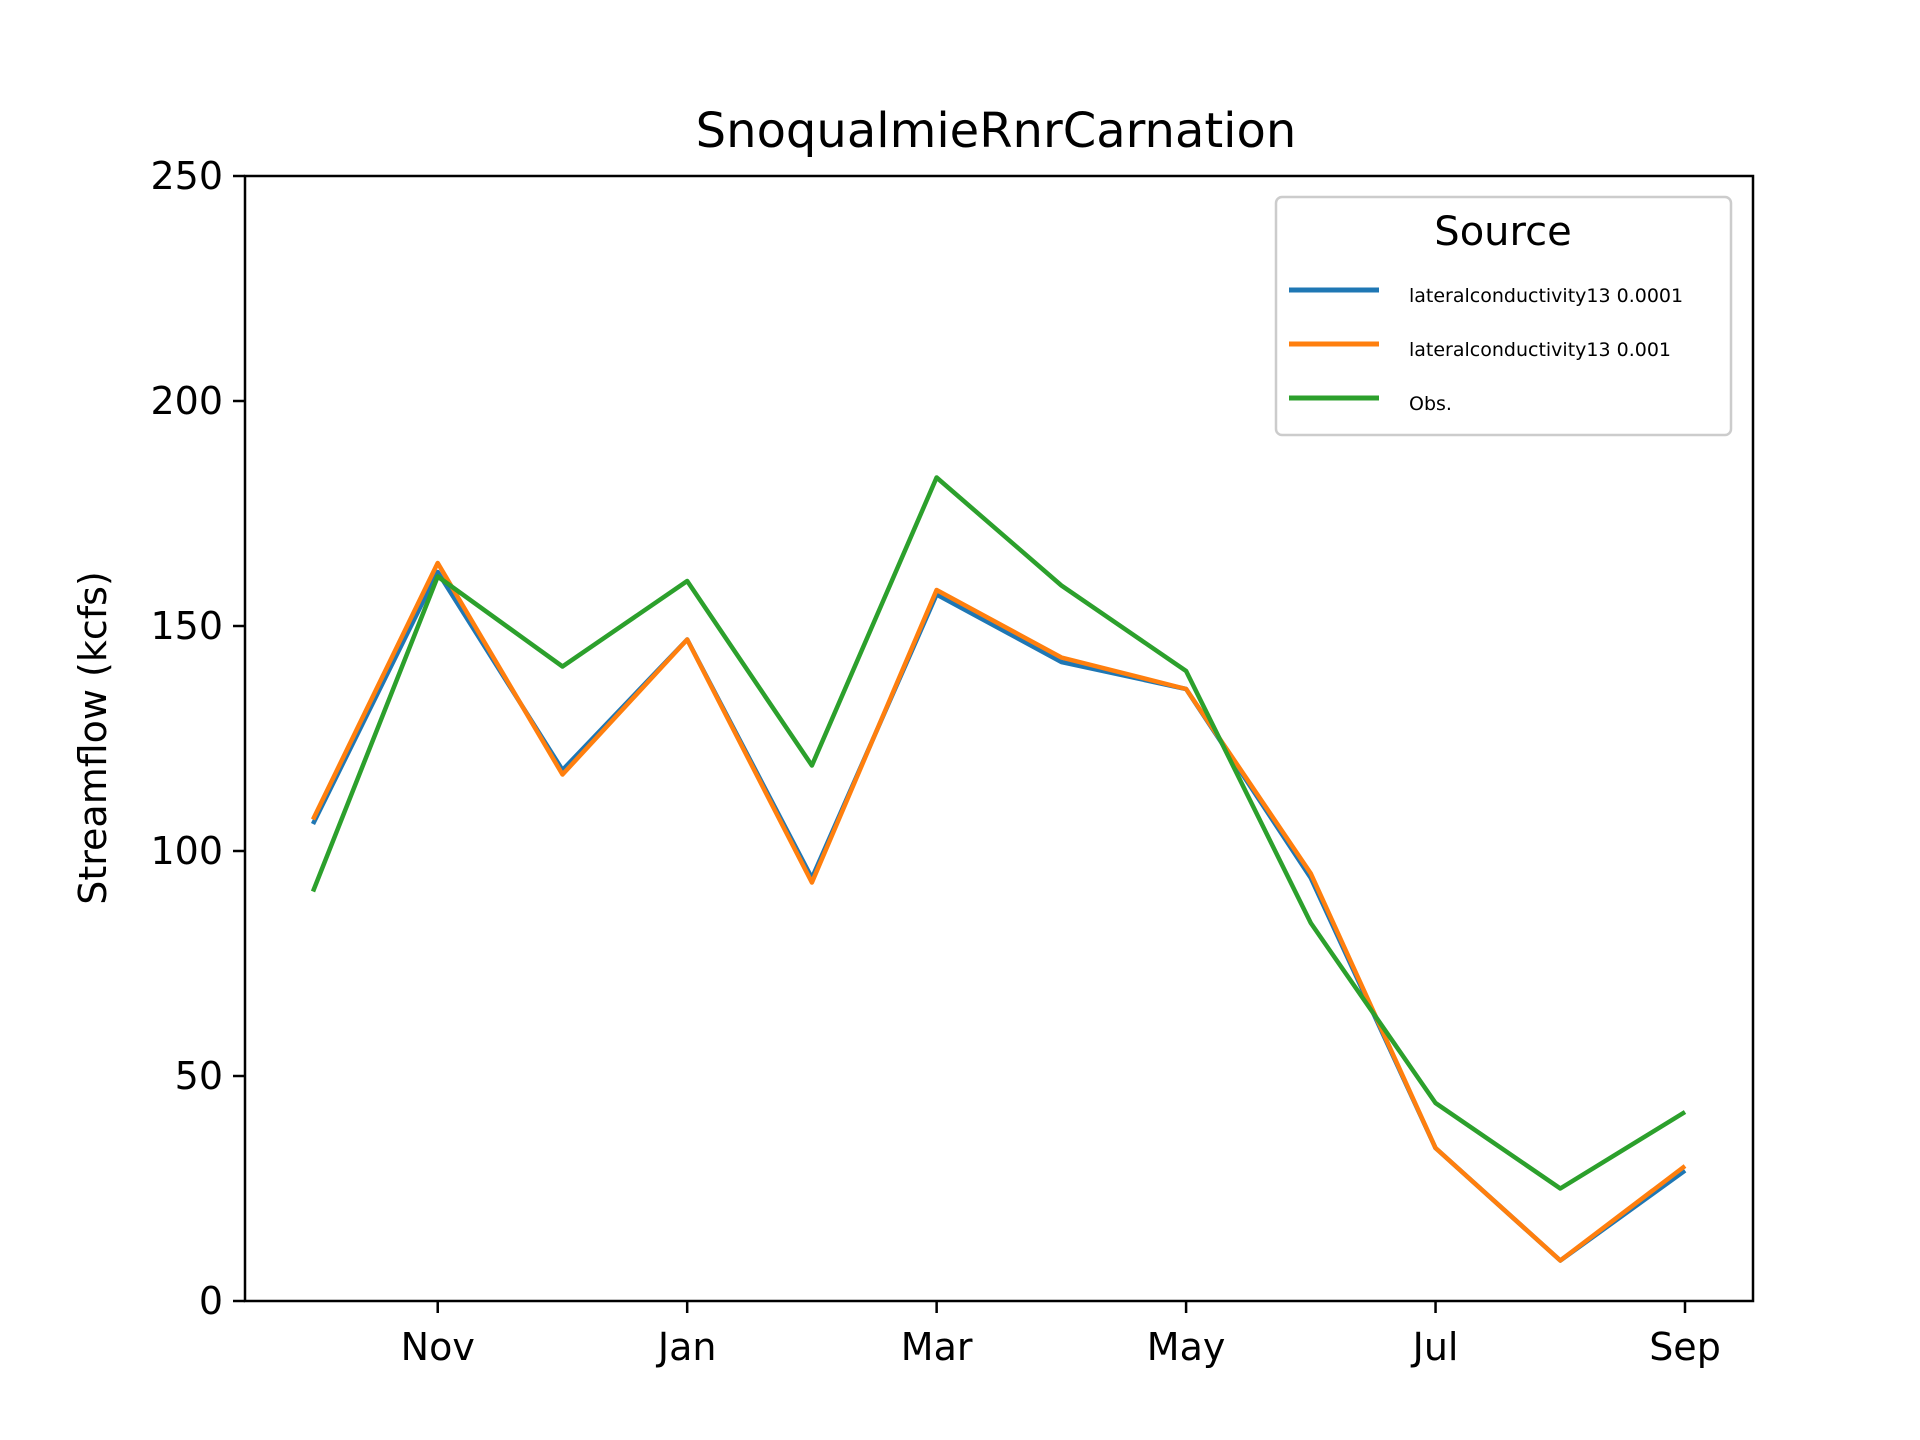 This screenshot has height=1440, width=1920. What do you see at coordinates (937, 1347) in the screenshot?
I see `x-tick-label-2: Mar` at bounding box center [937, 1347].